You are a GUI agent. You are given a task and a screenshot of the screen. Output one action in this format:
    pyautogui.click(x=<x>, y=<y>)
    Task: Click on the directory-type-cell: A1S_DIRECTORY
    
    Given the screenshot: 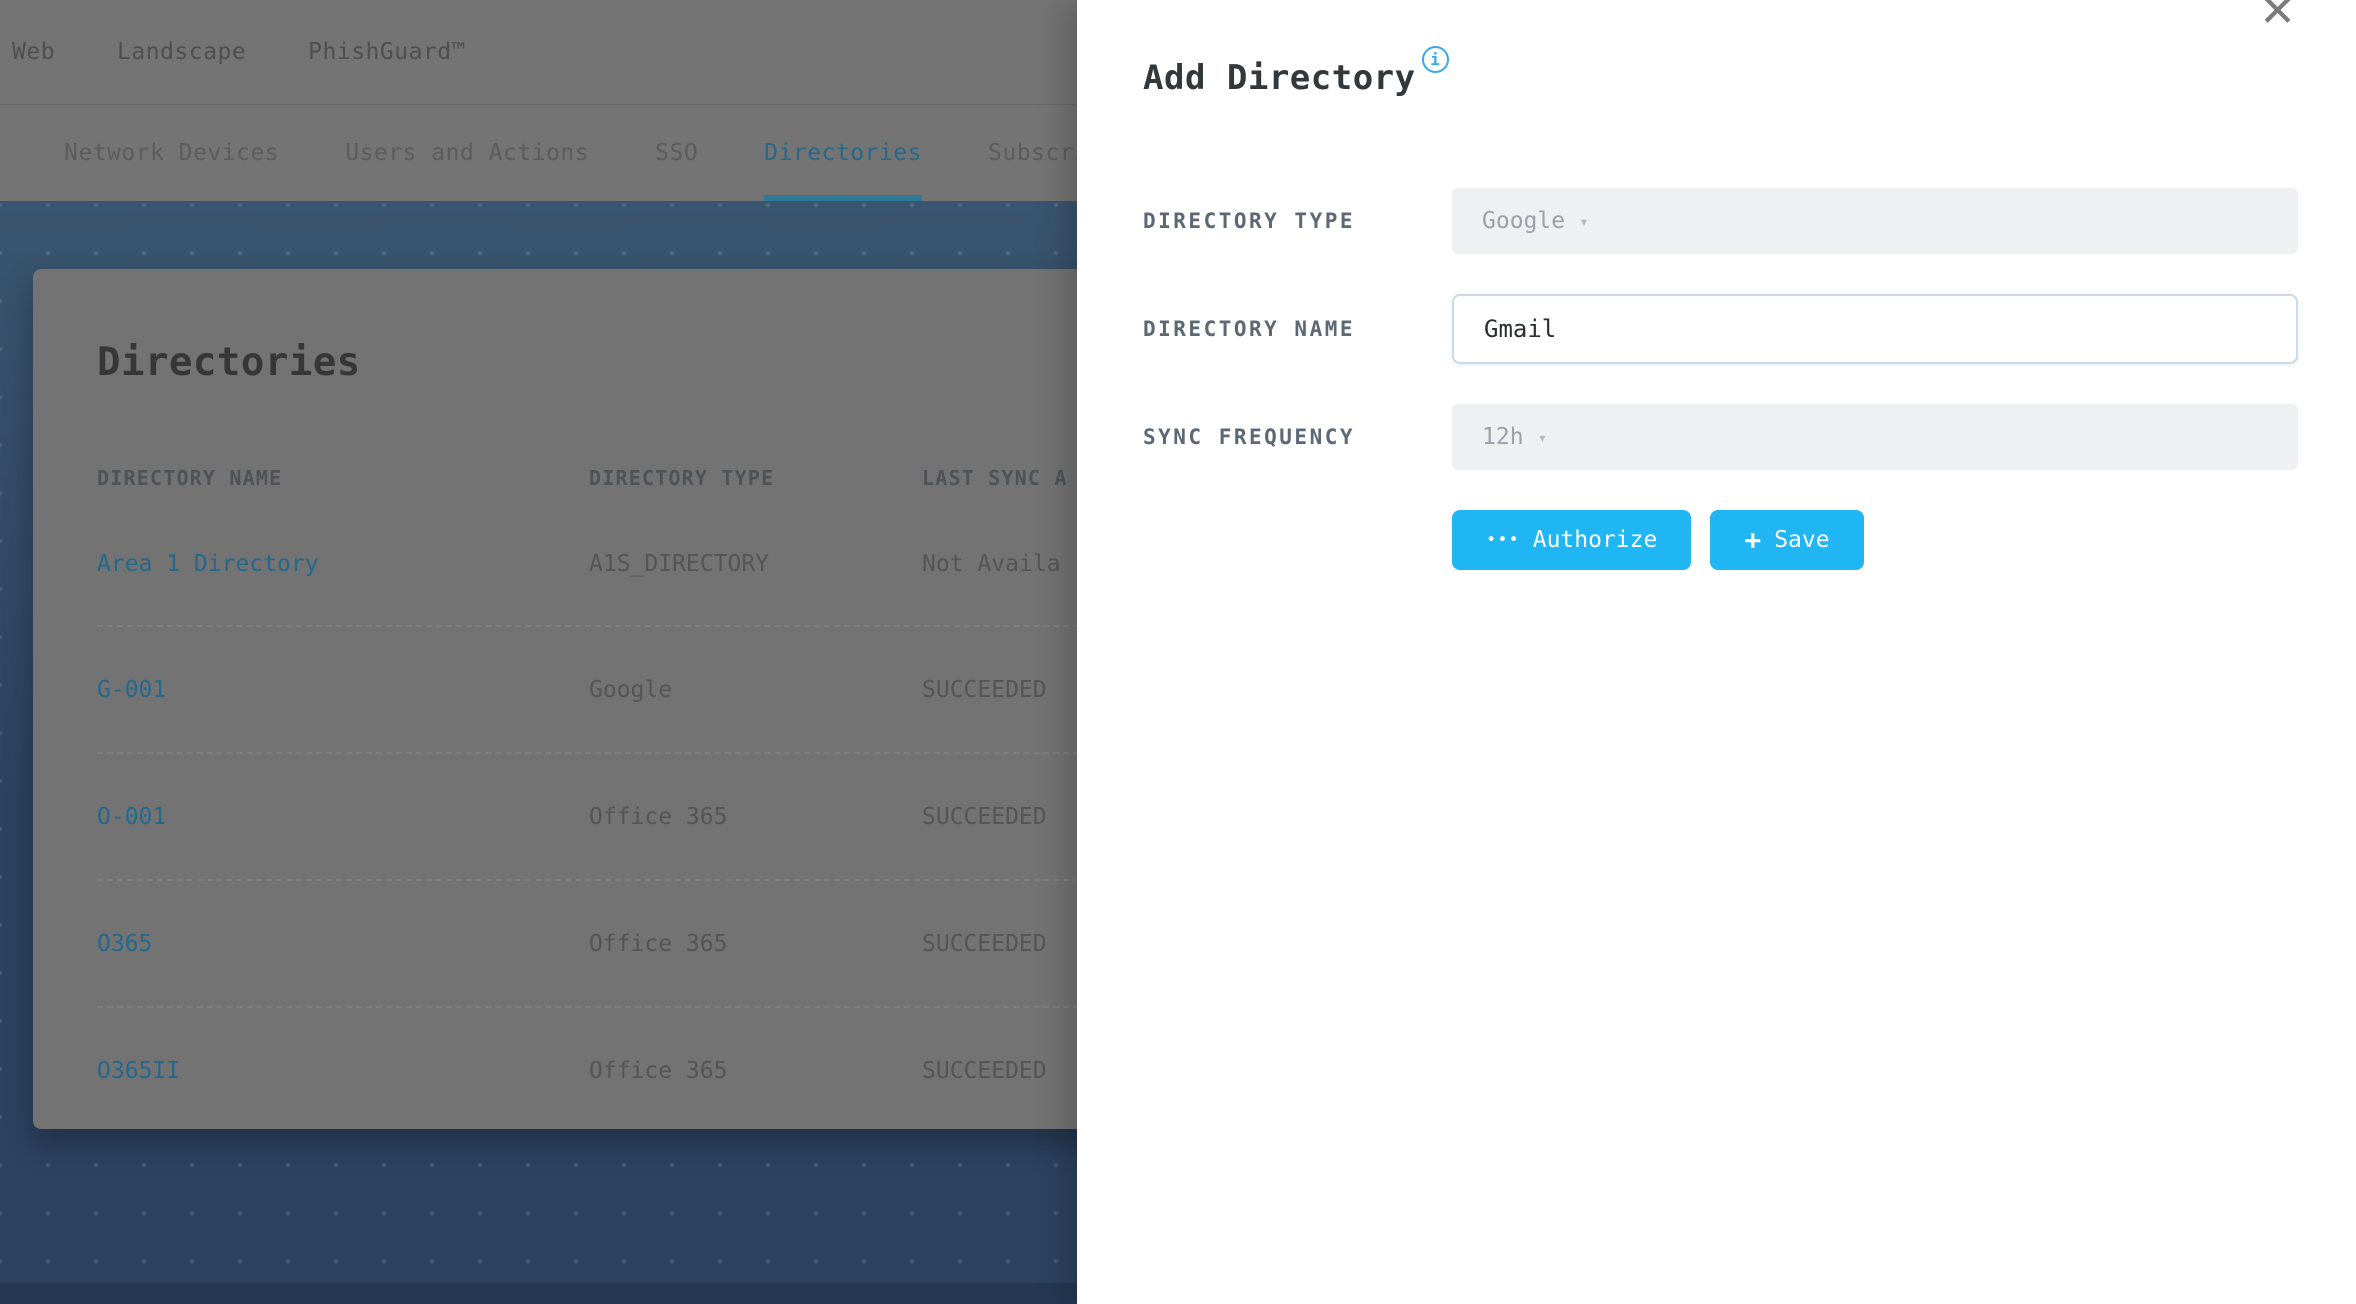 What is the action you would take?
    pyautogui.click(x=679, y=564)
    